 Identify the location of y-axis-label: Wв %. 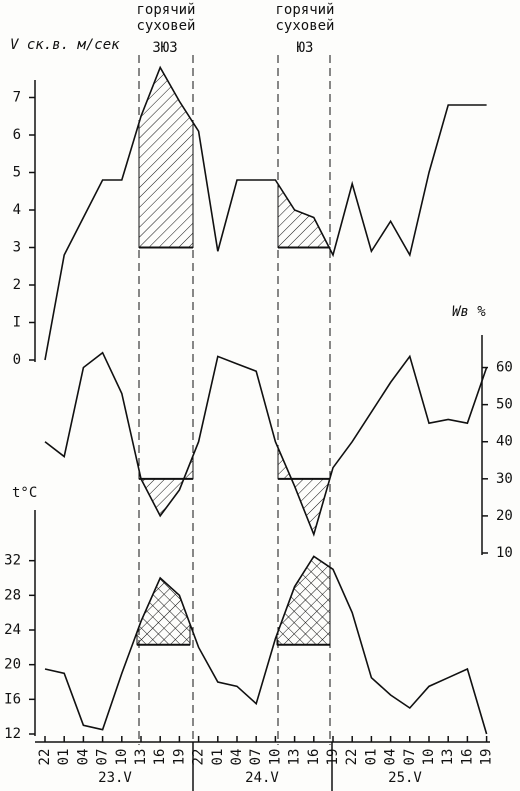
(469, 312).